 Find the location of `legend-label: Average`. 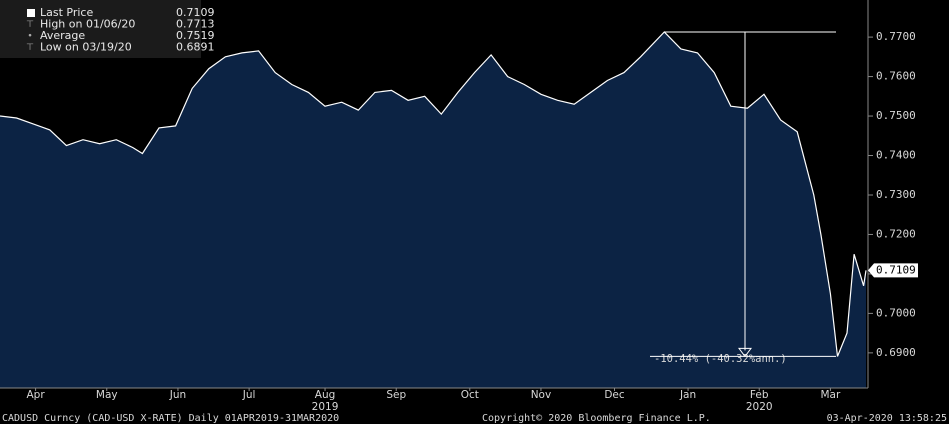

legend-label: Average is located at coordinates (62, 35).